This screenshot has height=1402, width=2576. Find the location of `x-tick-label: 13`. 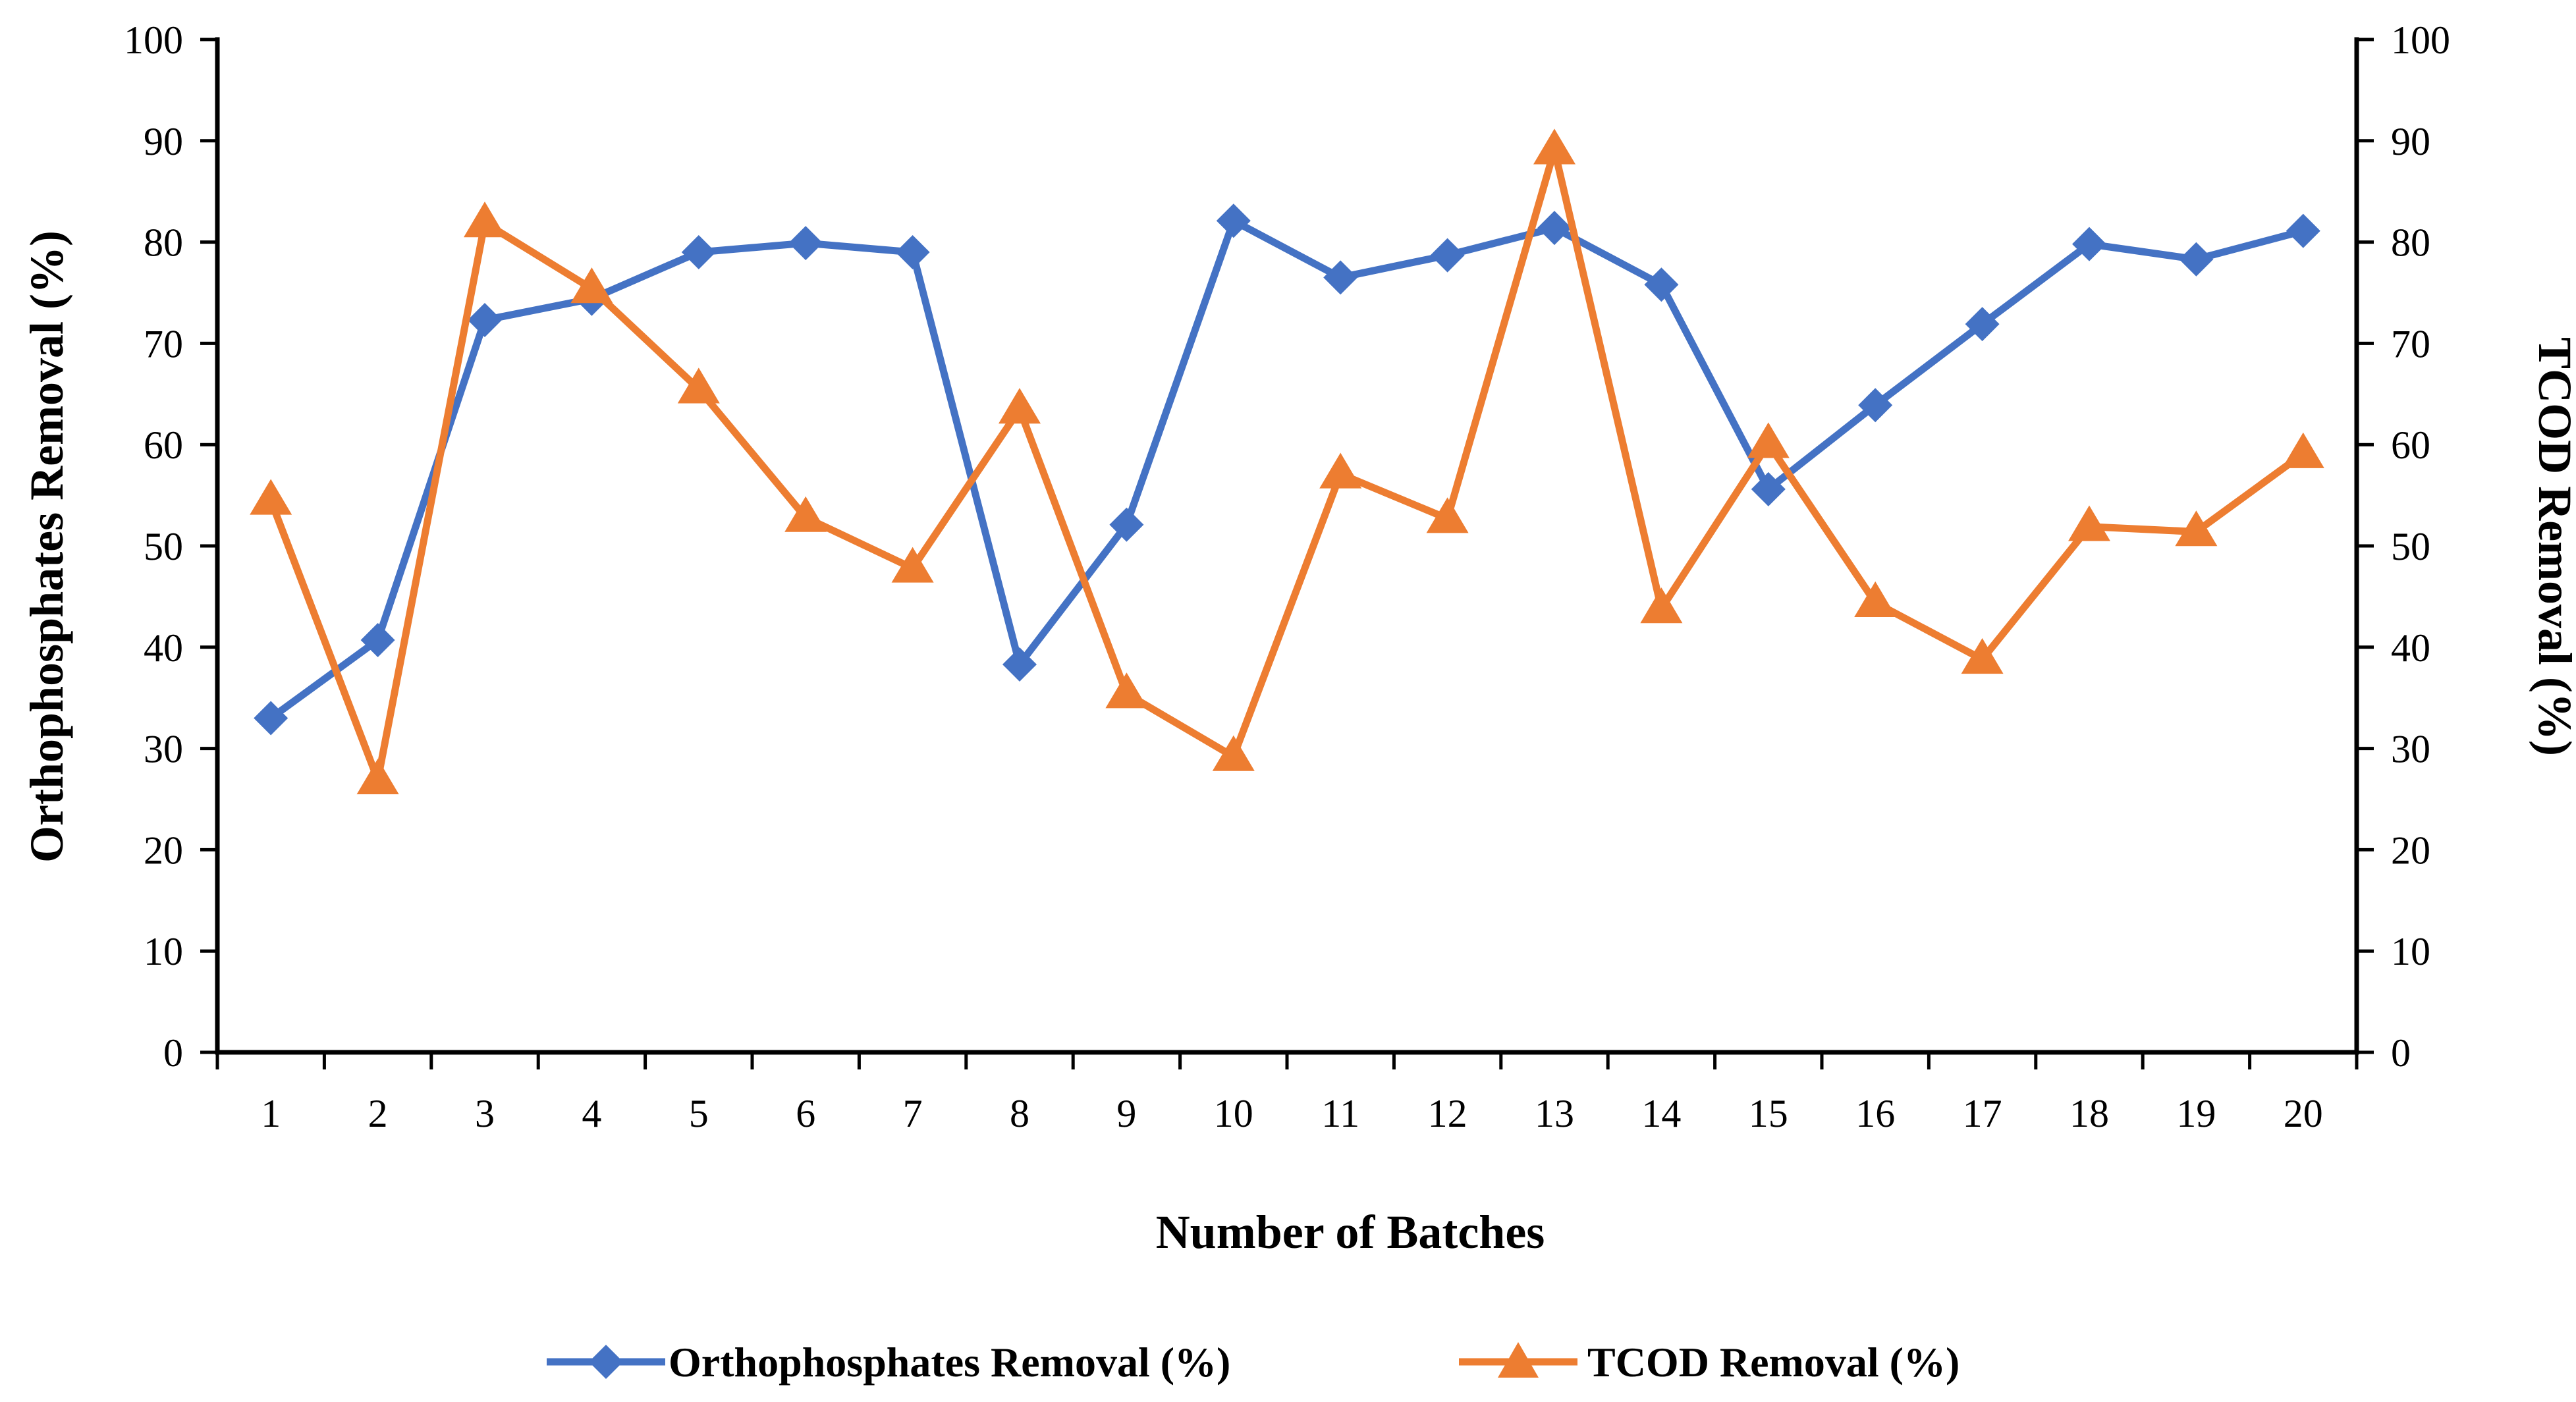

x-tick-label: 13 is located at coordinates (1554, 1113).